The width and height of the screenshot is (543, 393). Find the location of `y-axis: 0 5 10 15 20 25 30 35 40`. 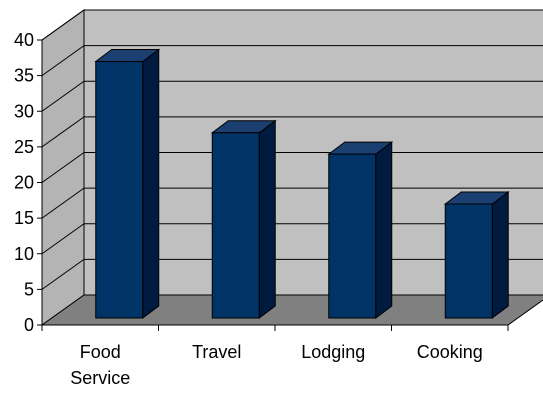

y-axis: 0 5 10 15 20 25 30 35 40 is located at coordinates (28, 182).